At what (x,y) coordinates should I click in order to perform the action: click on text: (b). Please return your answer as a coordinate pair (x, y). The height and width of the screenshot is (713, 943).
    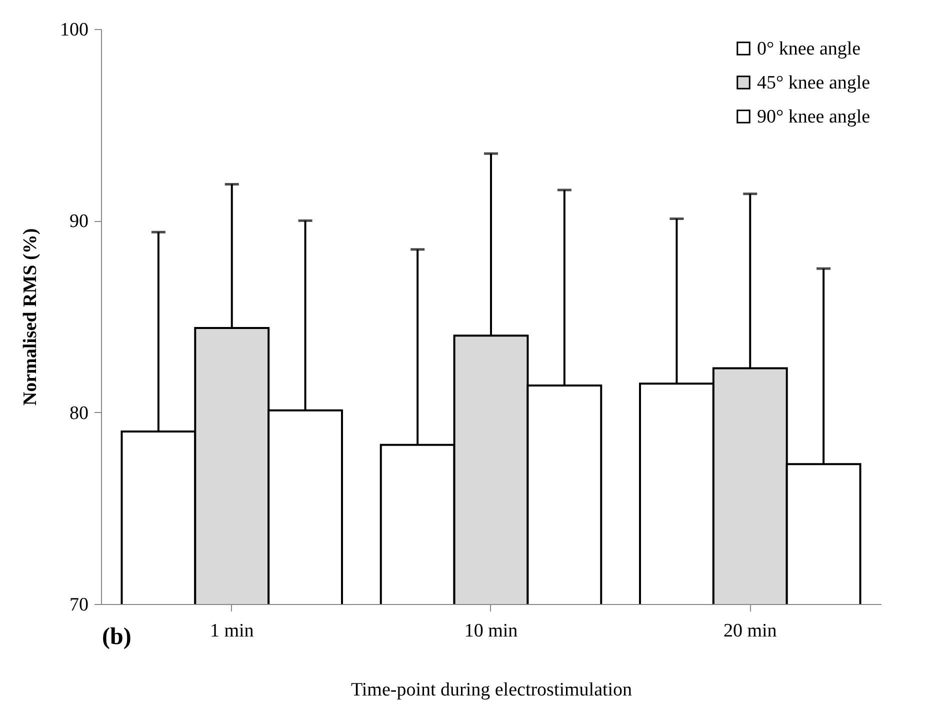
    Looking at the image, I should click on (117, 637).